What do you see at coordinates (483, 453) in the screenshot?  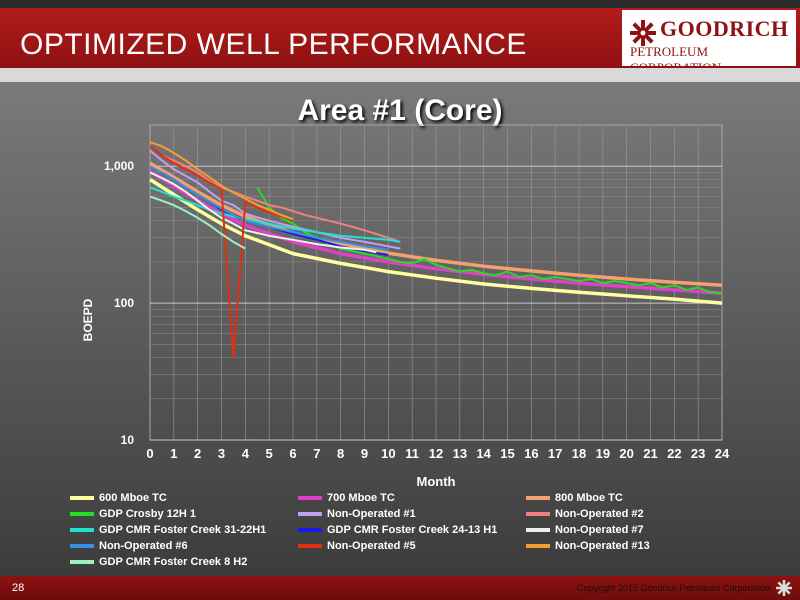 I see `x-tick-label: 14` at bounding box center [483, 453].